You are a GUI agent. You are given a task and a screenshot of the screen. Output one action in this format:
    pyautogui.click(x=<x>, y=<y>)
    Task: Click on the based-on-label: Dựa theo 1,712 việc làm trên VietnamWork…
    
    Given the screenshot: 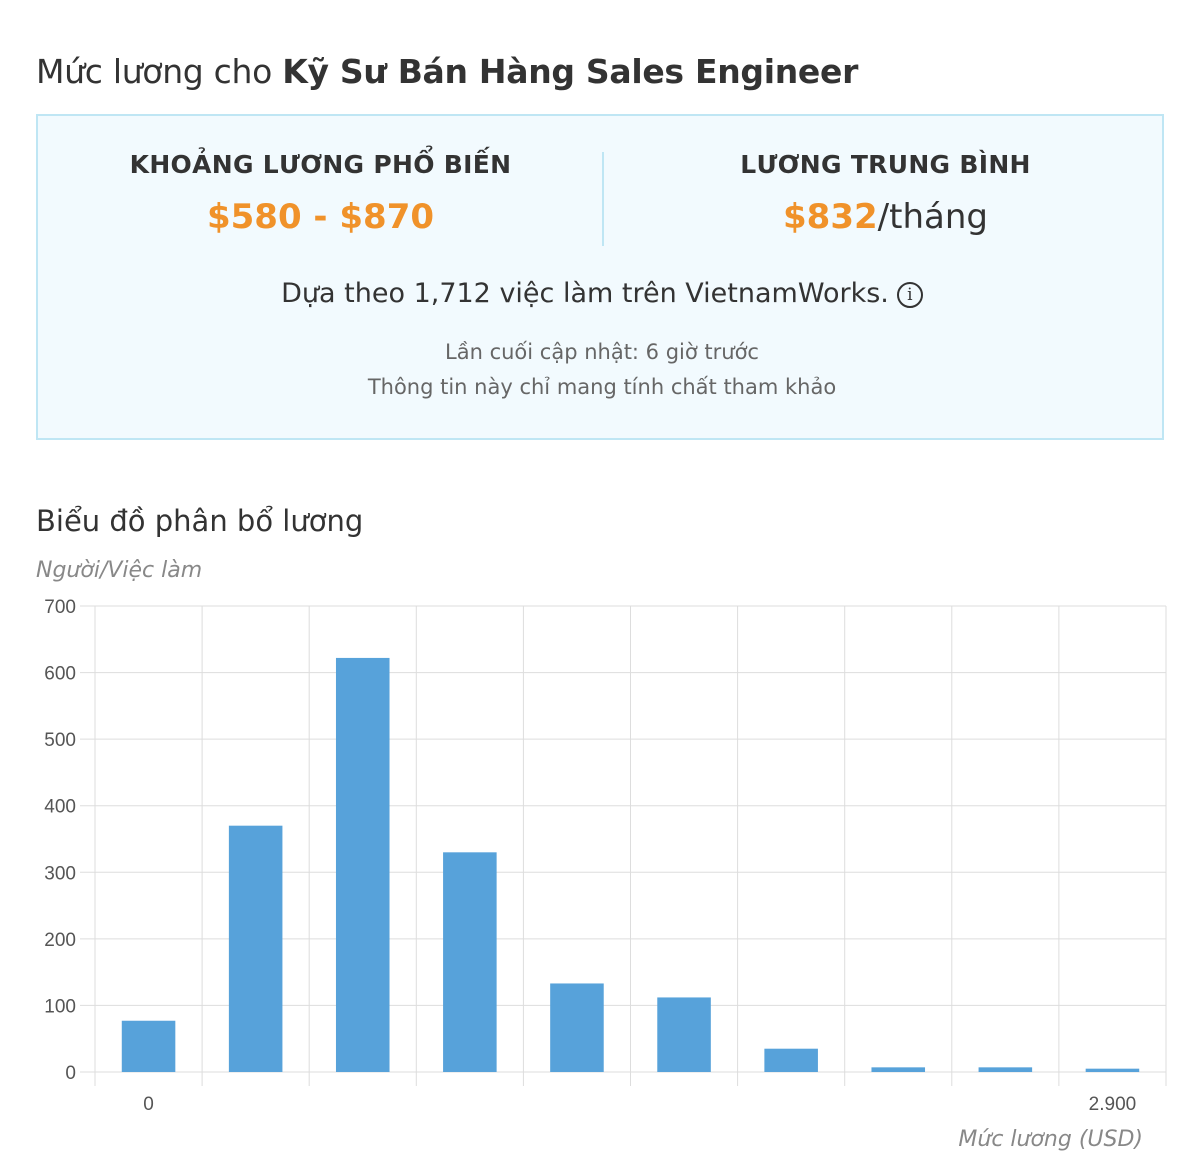 What is the action you would take?
    pyautogui.click(x=585, y=293)
    